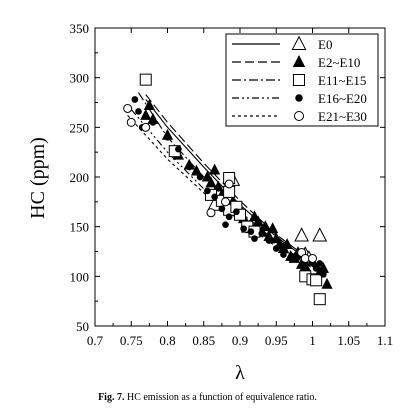 The width and height of the screenshot is (415, 419). Describe the element at coordinates (167, 340) in the screenshot. I see `x-tick-label: 0.8` at that location.